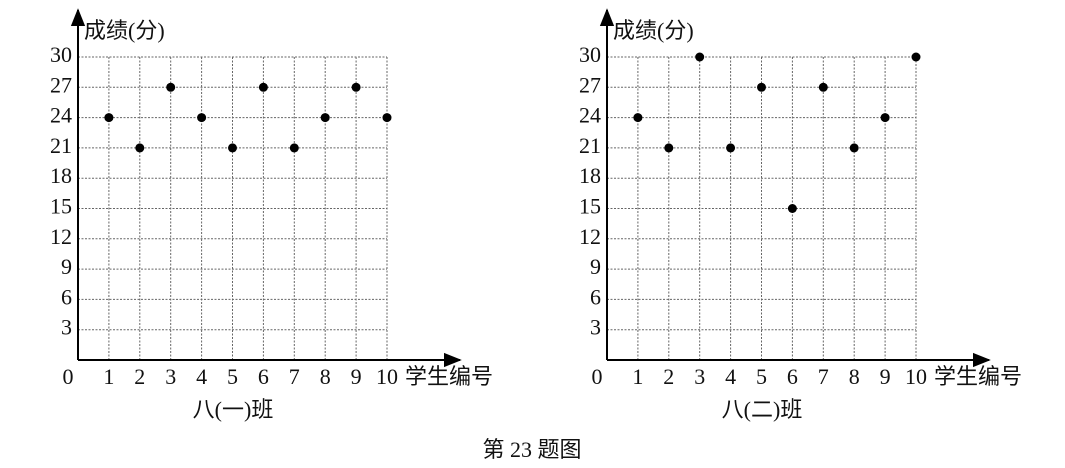 The image size is (1065, 468). I want to click on chart-title: 八(一)班, so click(233, 409).